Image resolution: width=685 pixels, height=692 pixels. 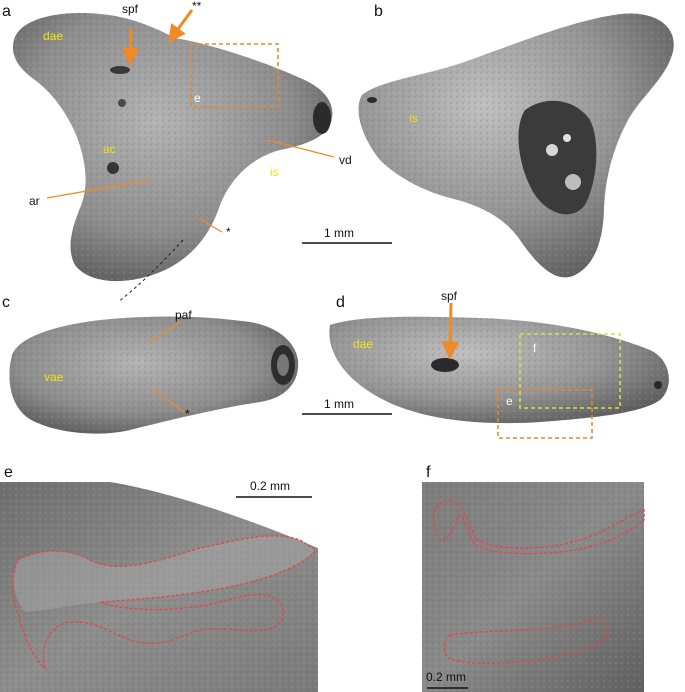 I want to click on scalebar-ab-label: 1 mm, so click(x=339, y=233).